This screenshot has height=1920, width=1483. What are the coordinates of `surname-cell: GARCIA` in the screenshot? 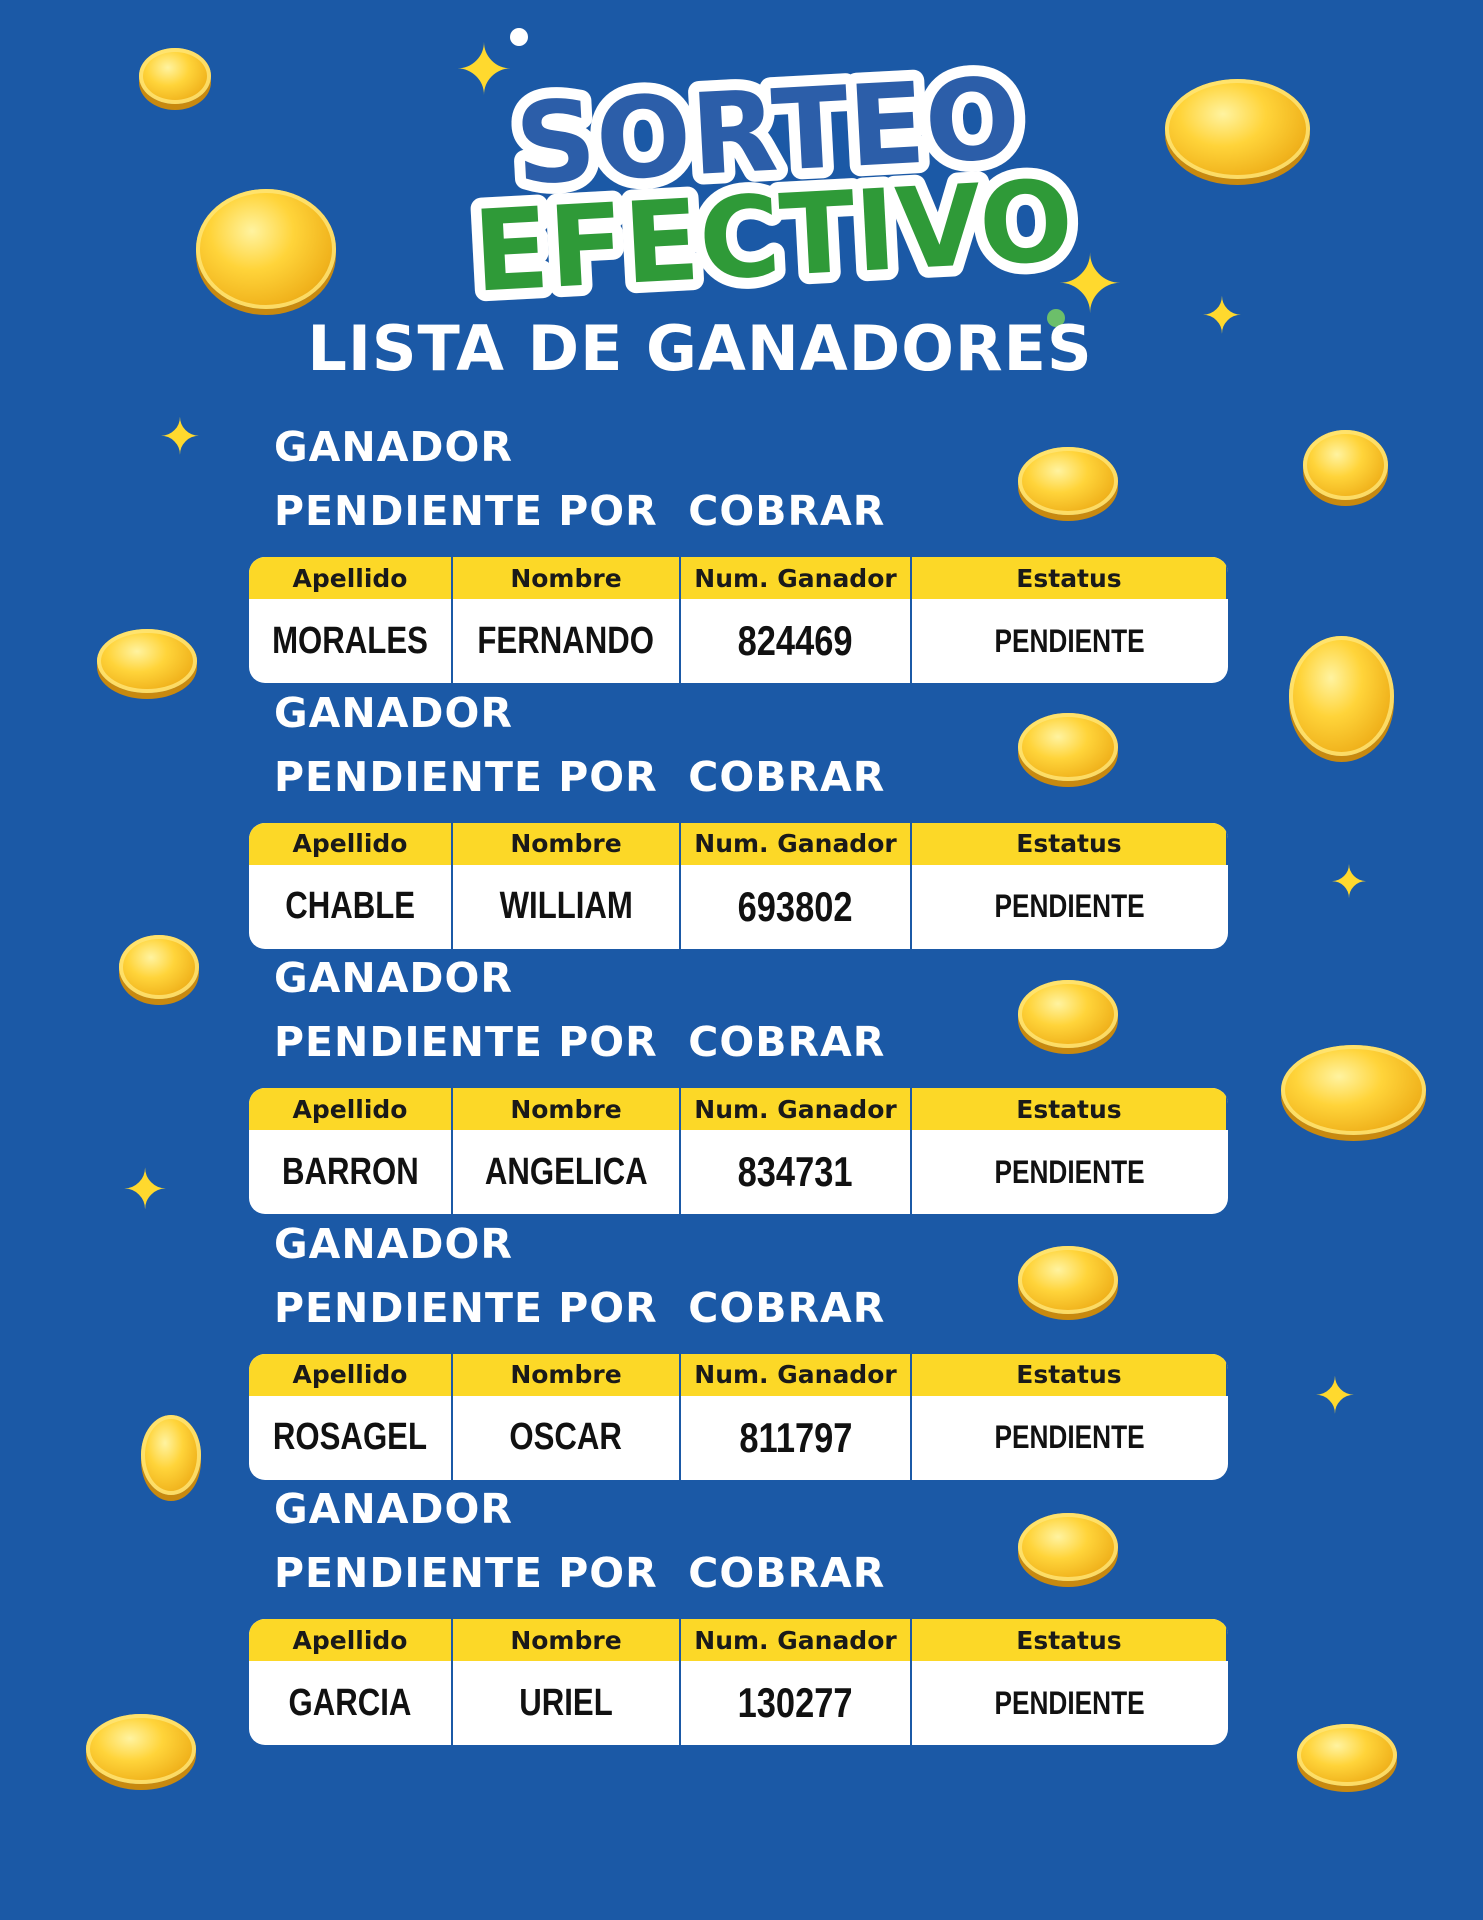 It's located at (351, 1703).